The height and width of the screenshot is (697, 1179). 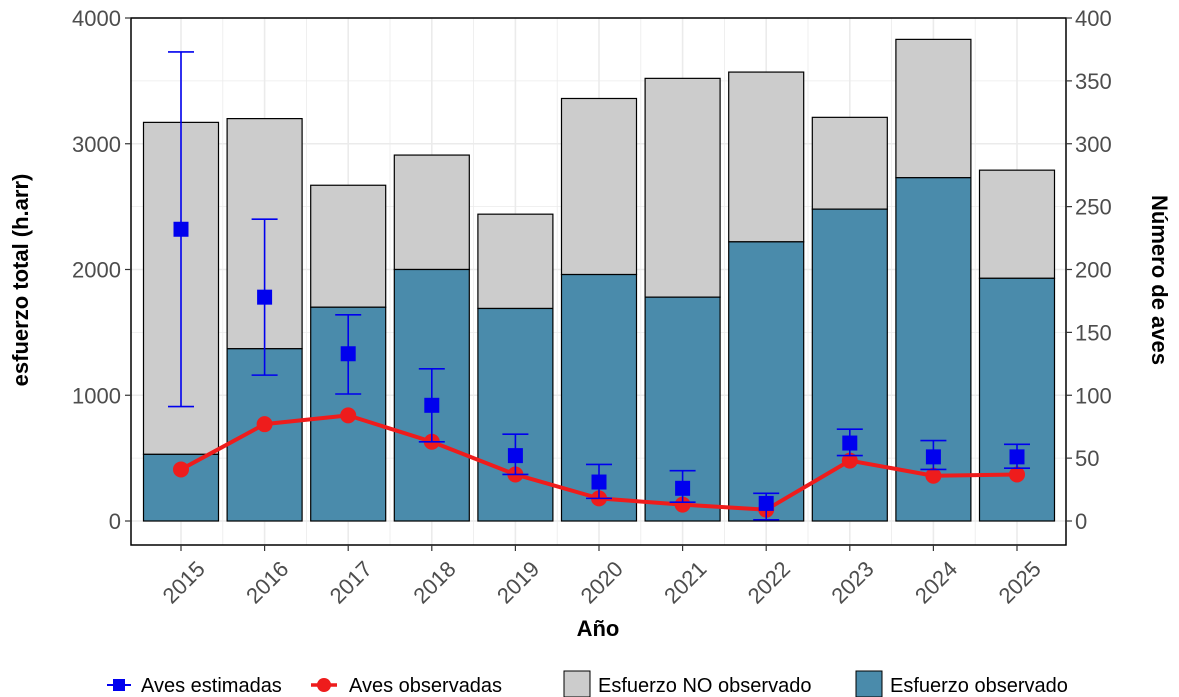 I want to click on x-axis-tick-label: 2022, so click(x=769, y=582).